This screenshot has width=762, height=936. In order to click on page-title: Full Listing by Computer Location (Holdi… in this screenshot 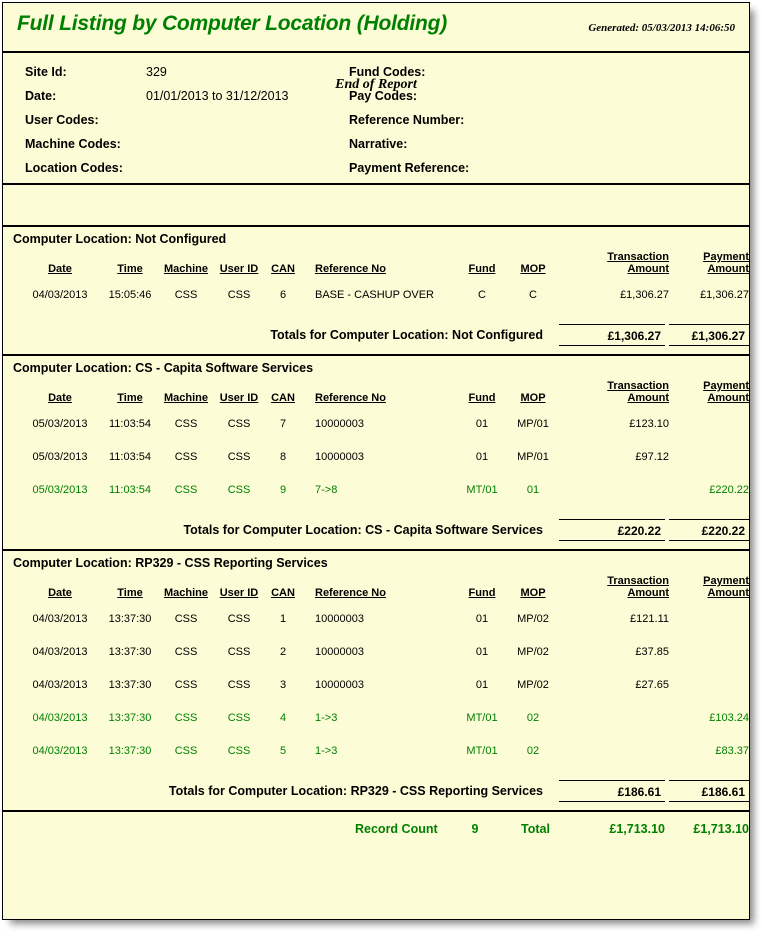, I will do `click(232, 23)`.